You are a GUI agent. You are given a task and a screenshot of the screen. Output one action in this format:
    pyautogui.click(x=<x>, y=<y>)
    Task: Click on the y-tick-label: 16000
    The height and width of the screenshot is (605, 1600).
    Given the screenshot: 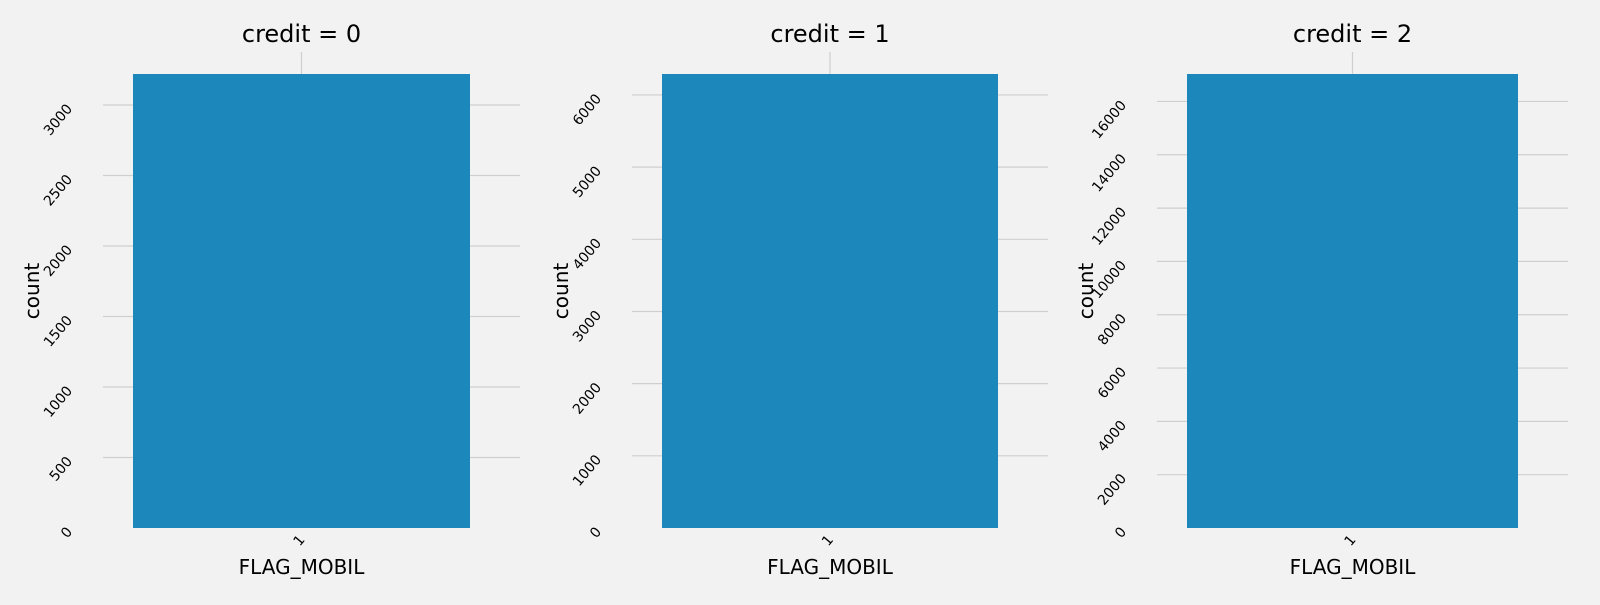 What is the action you would take?
    pyautogui.click(x=1109, y=120)
    